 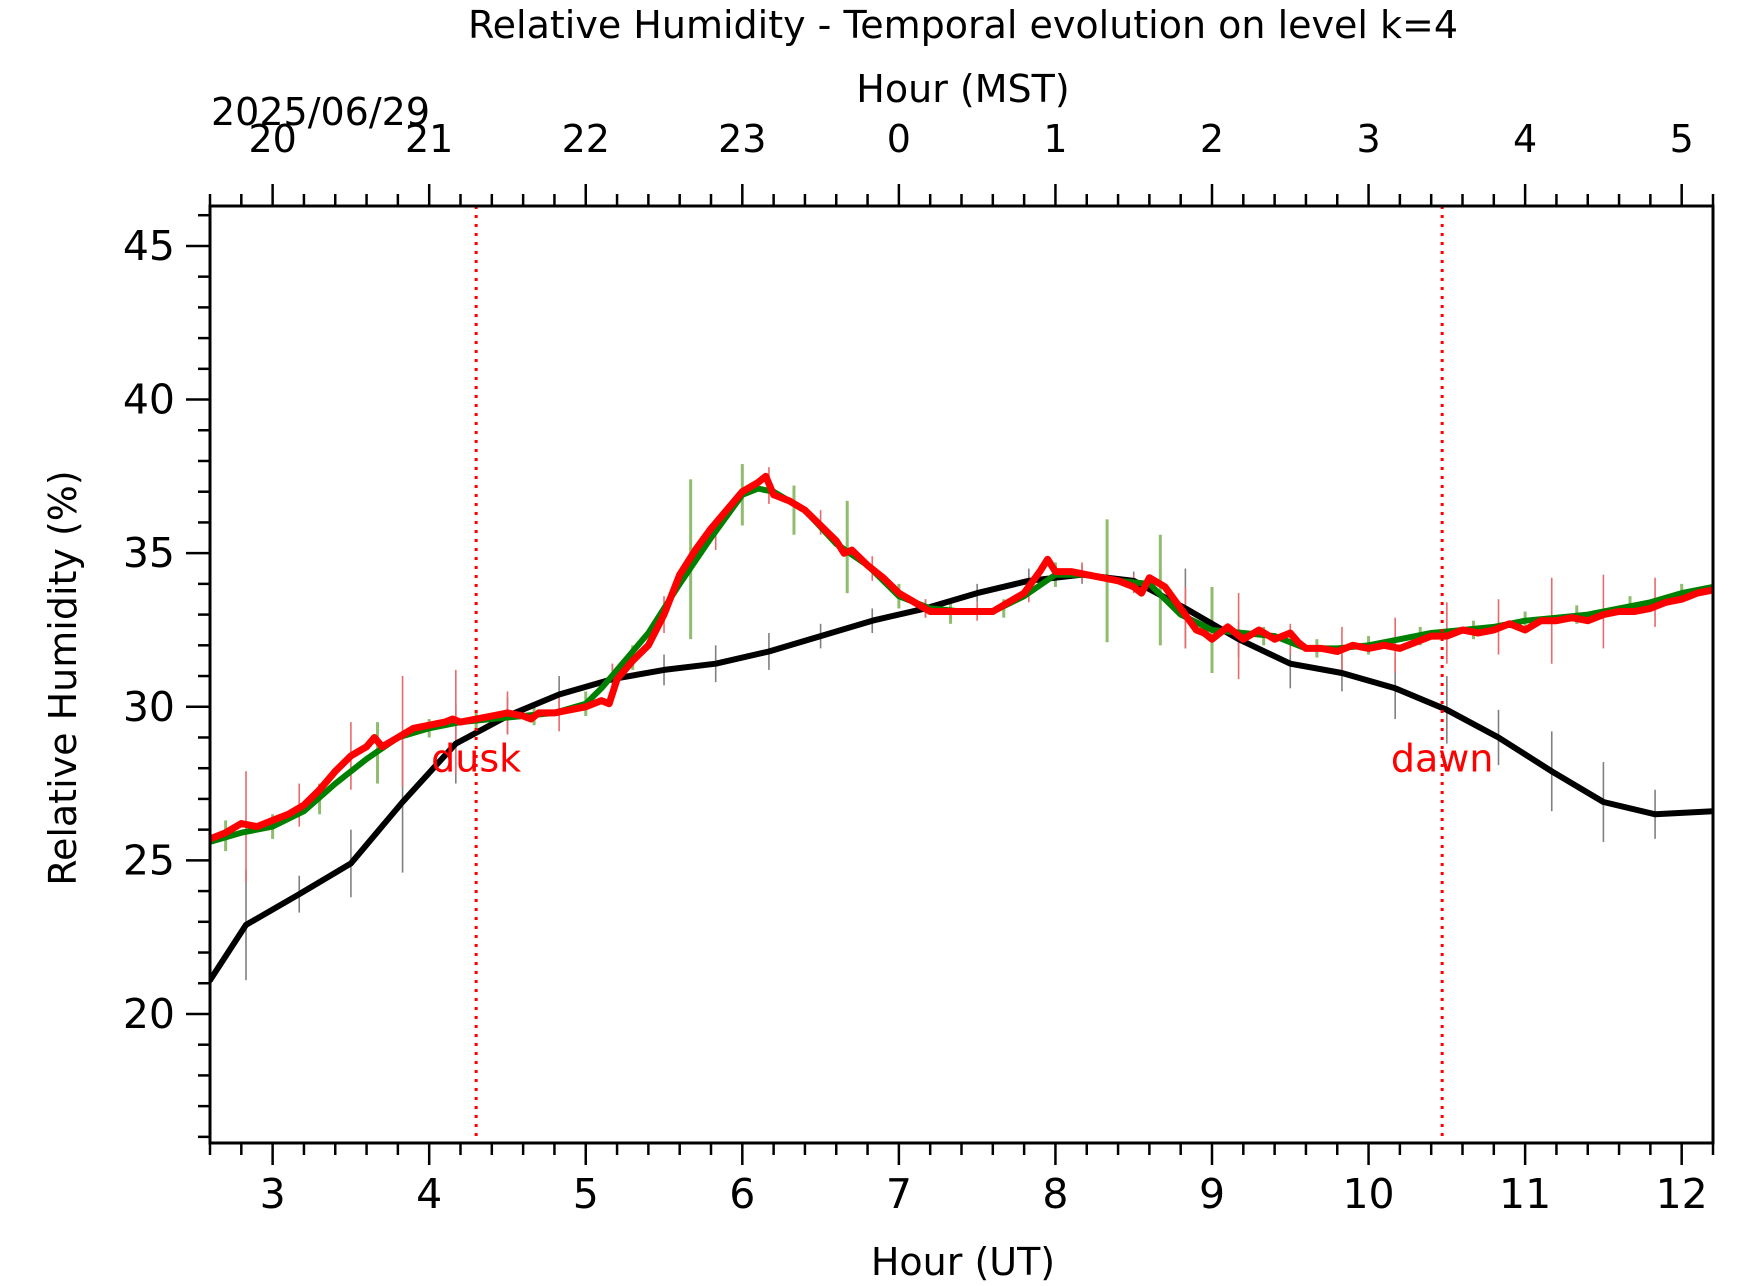 I want to click on x2-tick-label: 2, so click(x=1212, y=139).